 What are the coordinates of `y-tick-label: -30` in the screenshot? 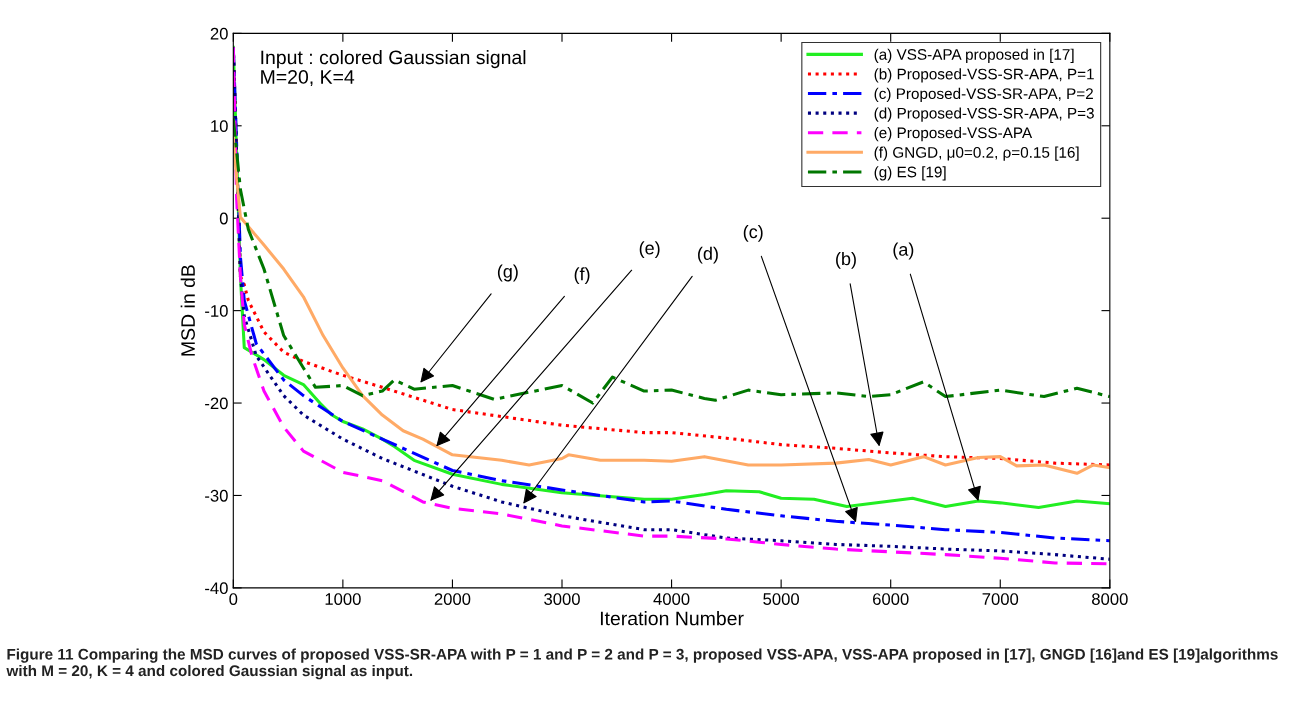 It's located at (216, 495).